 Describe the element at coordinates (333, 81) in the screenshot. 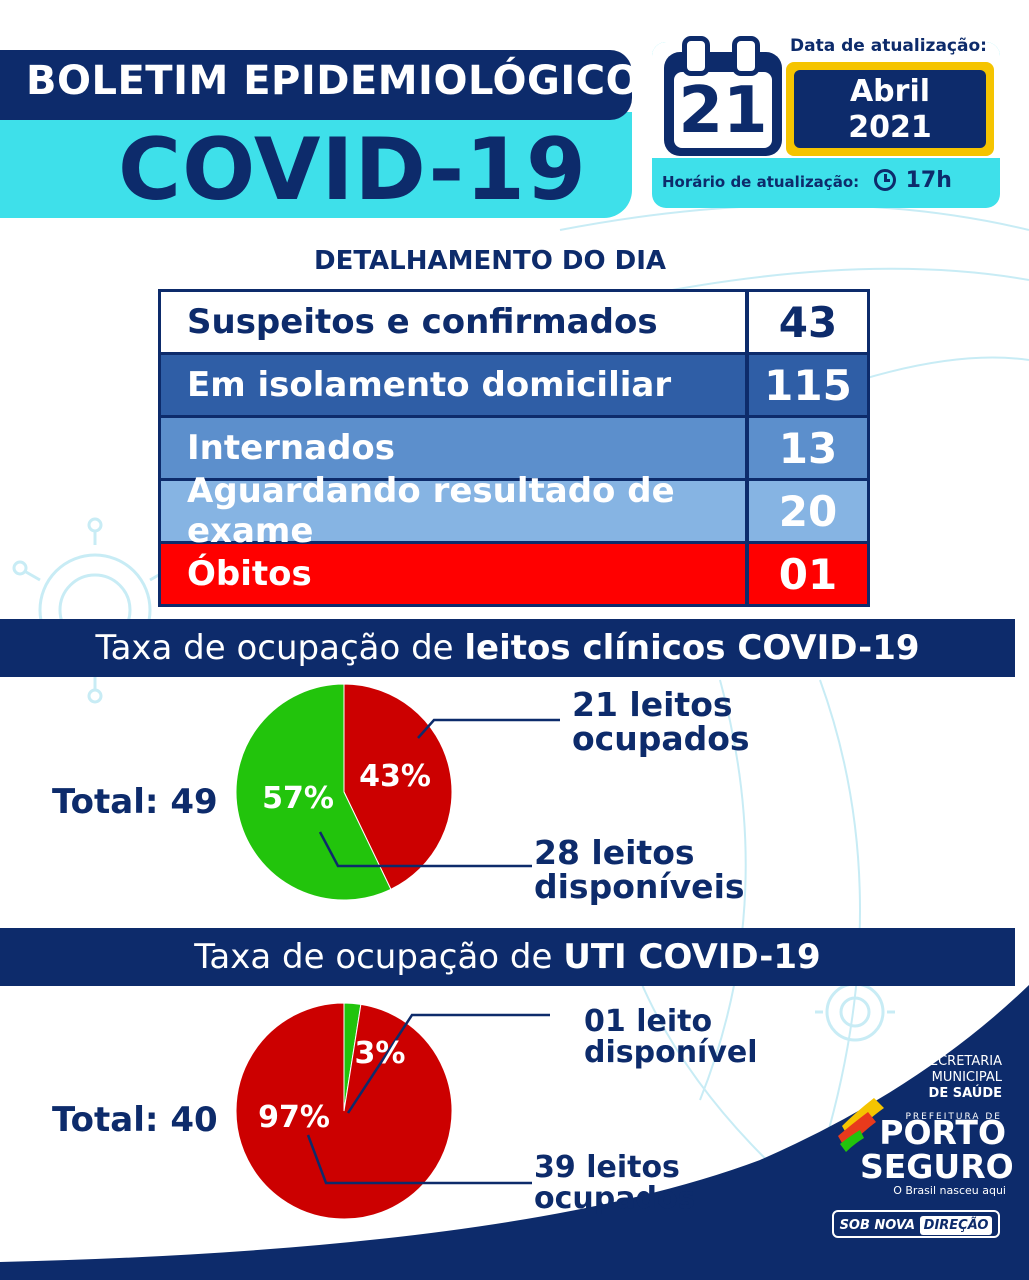

I see `header-title: BOLETIM EPIDEMIOLÓGICO` at that location.